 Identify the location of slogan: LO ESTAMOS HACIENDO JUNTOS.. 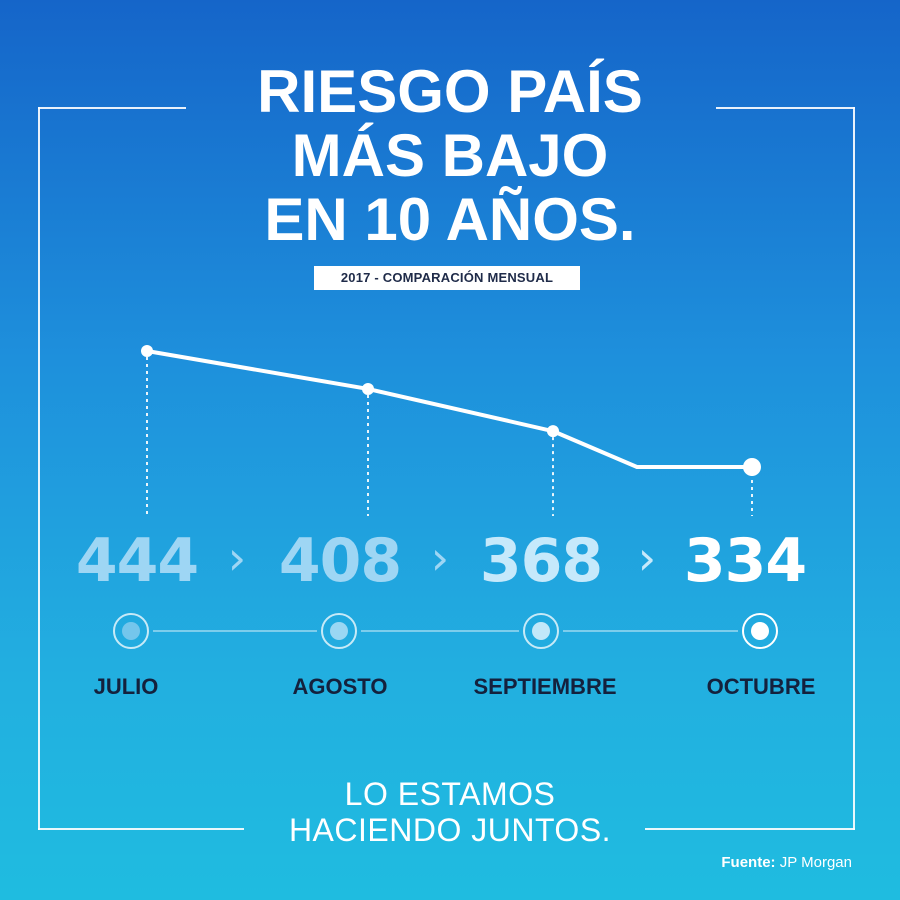
(450, 812).